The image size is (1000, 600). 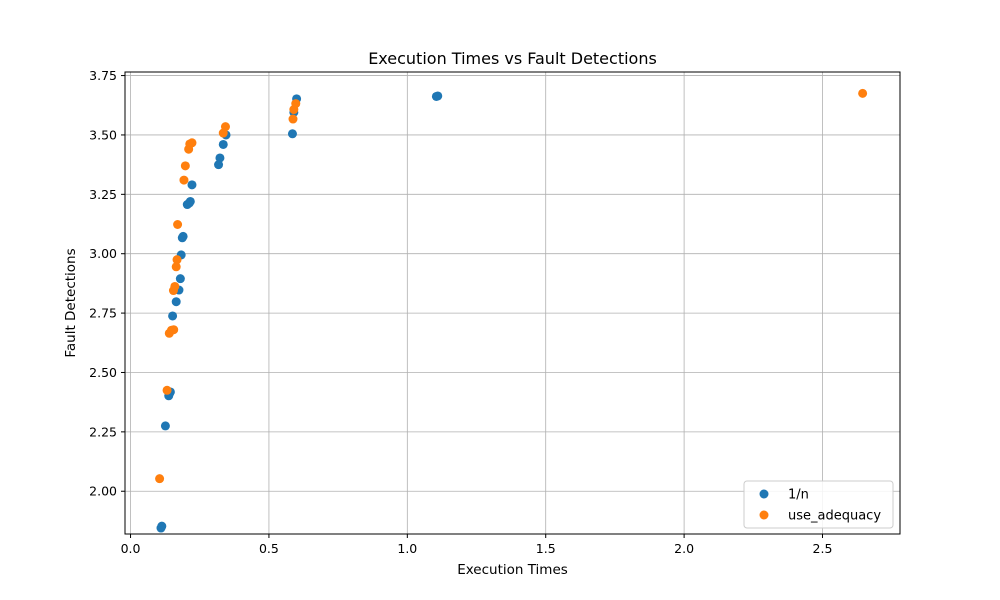 What do you see at coordinates (764, 494) in the screenshot?
I see `legend-marker-1n` at bounding box center [764, 494].